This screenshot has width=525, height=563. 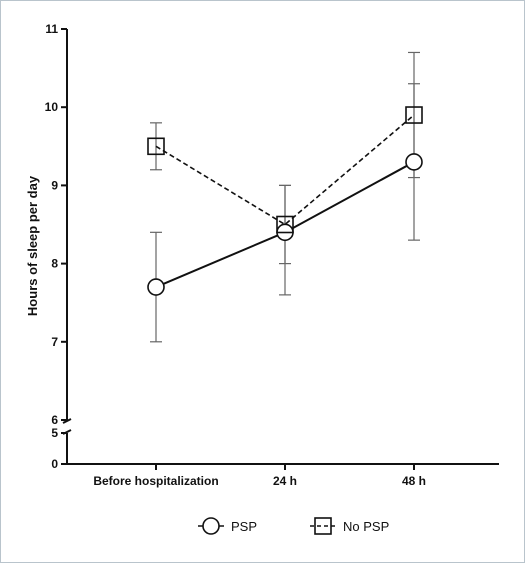 I want to click on y-tick-label: 0, so click(x=54, y=464).